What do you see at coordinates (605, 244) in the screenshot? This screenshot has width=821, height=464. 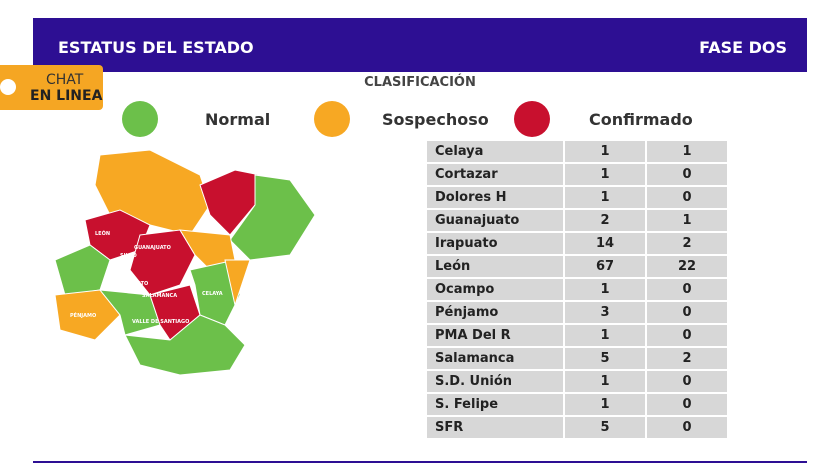 I see `case-count: 14` at bounding box center [605, 244].